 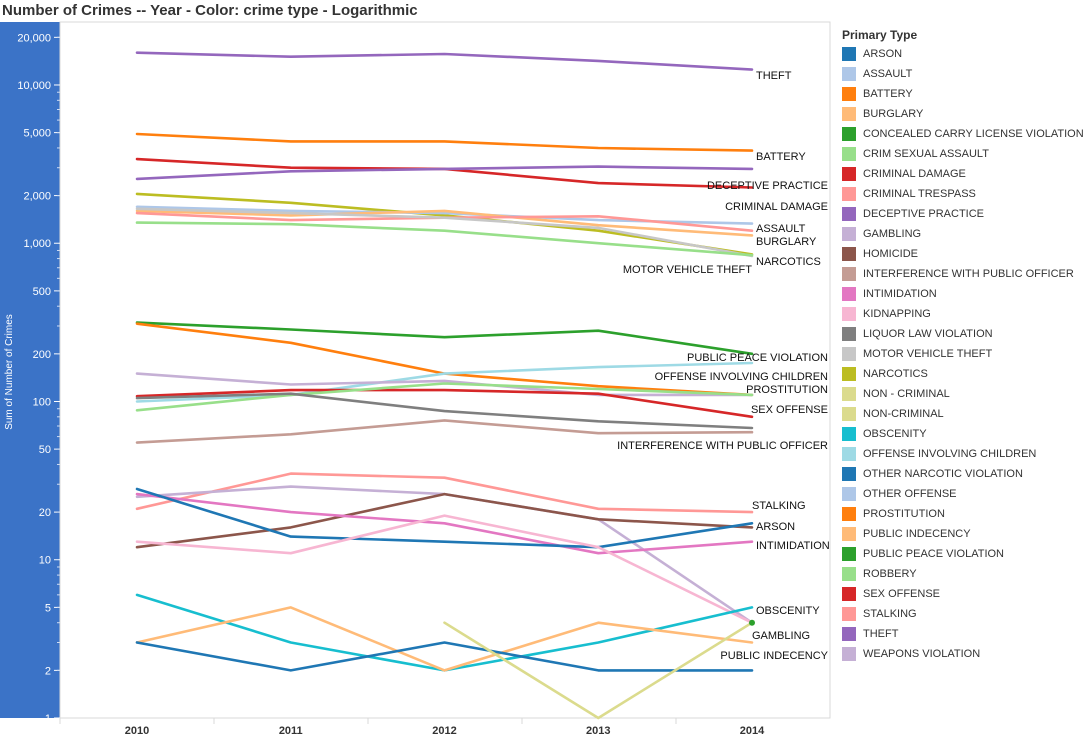 What do you see at coordinates (965, 114) in the screenshot?
I see `legend-item-burglary: BURGLARY` at bounding box center [965, 114].